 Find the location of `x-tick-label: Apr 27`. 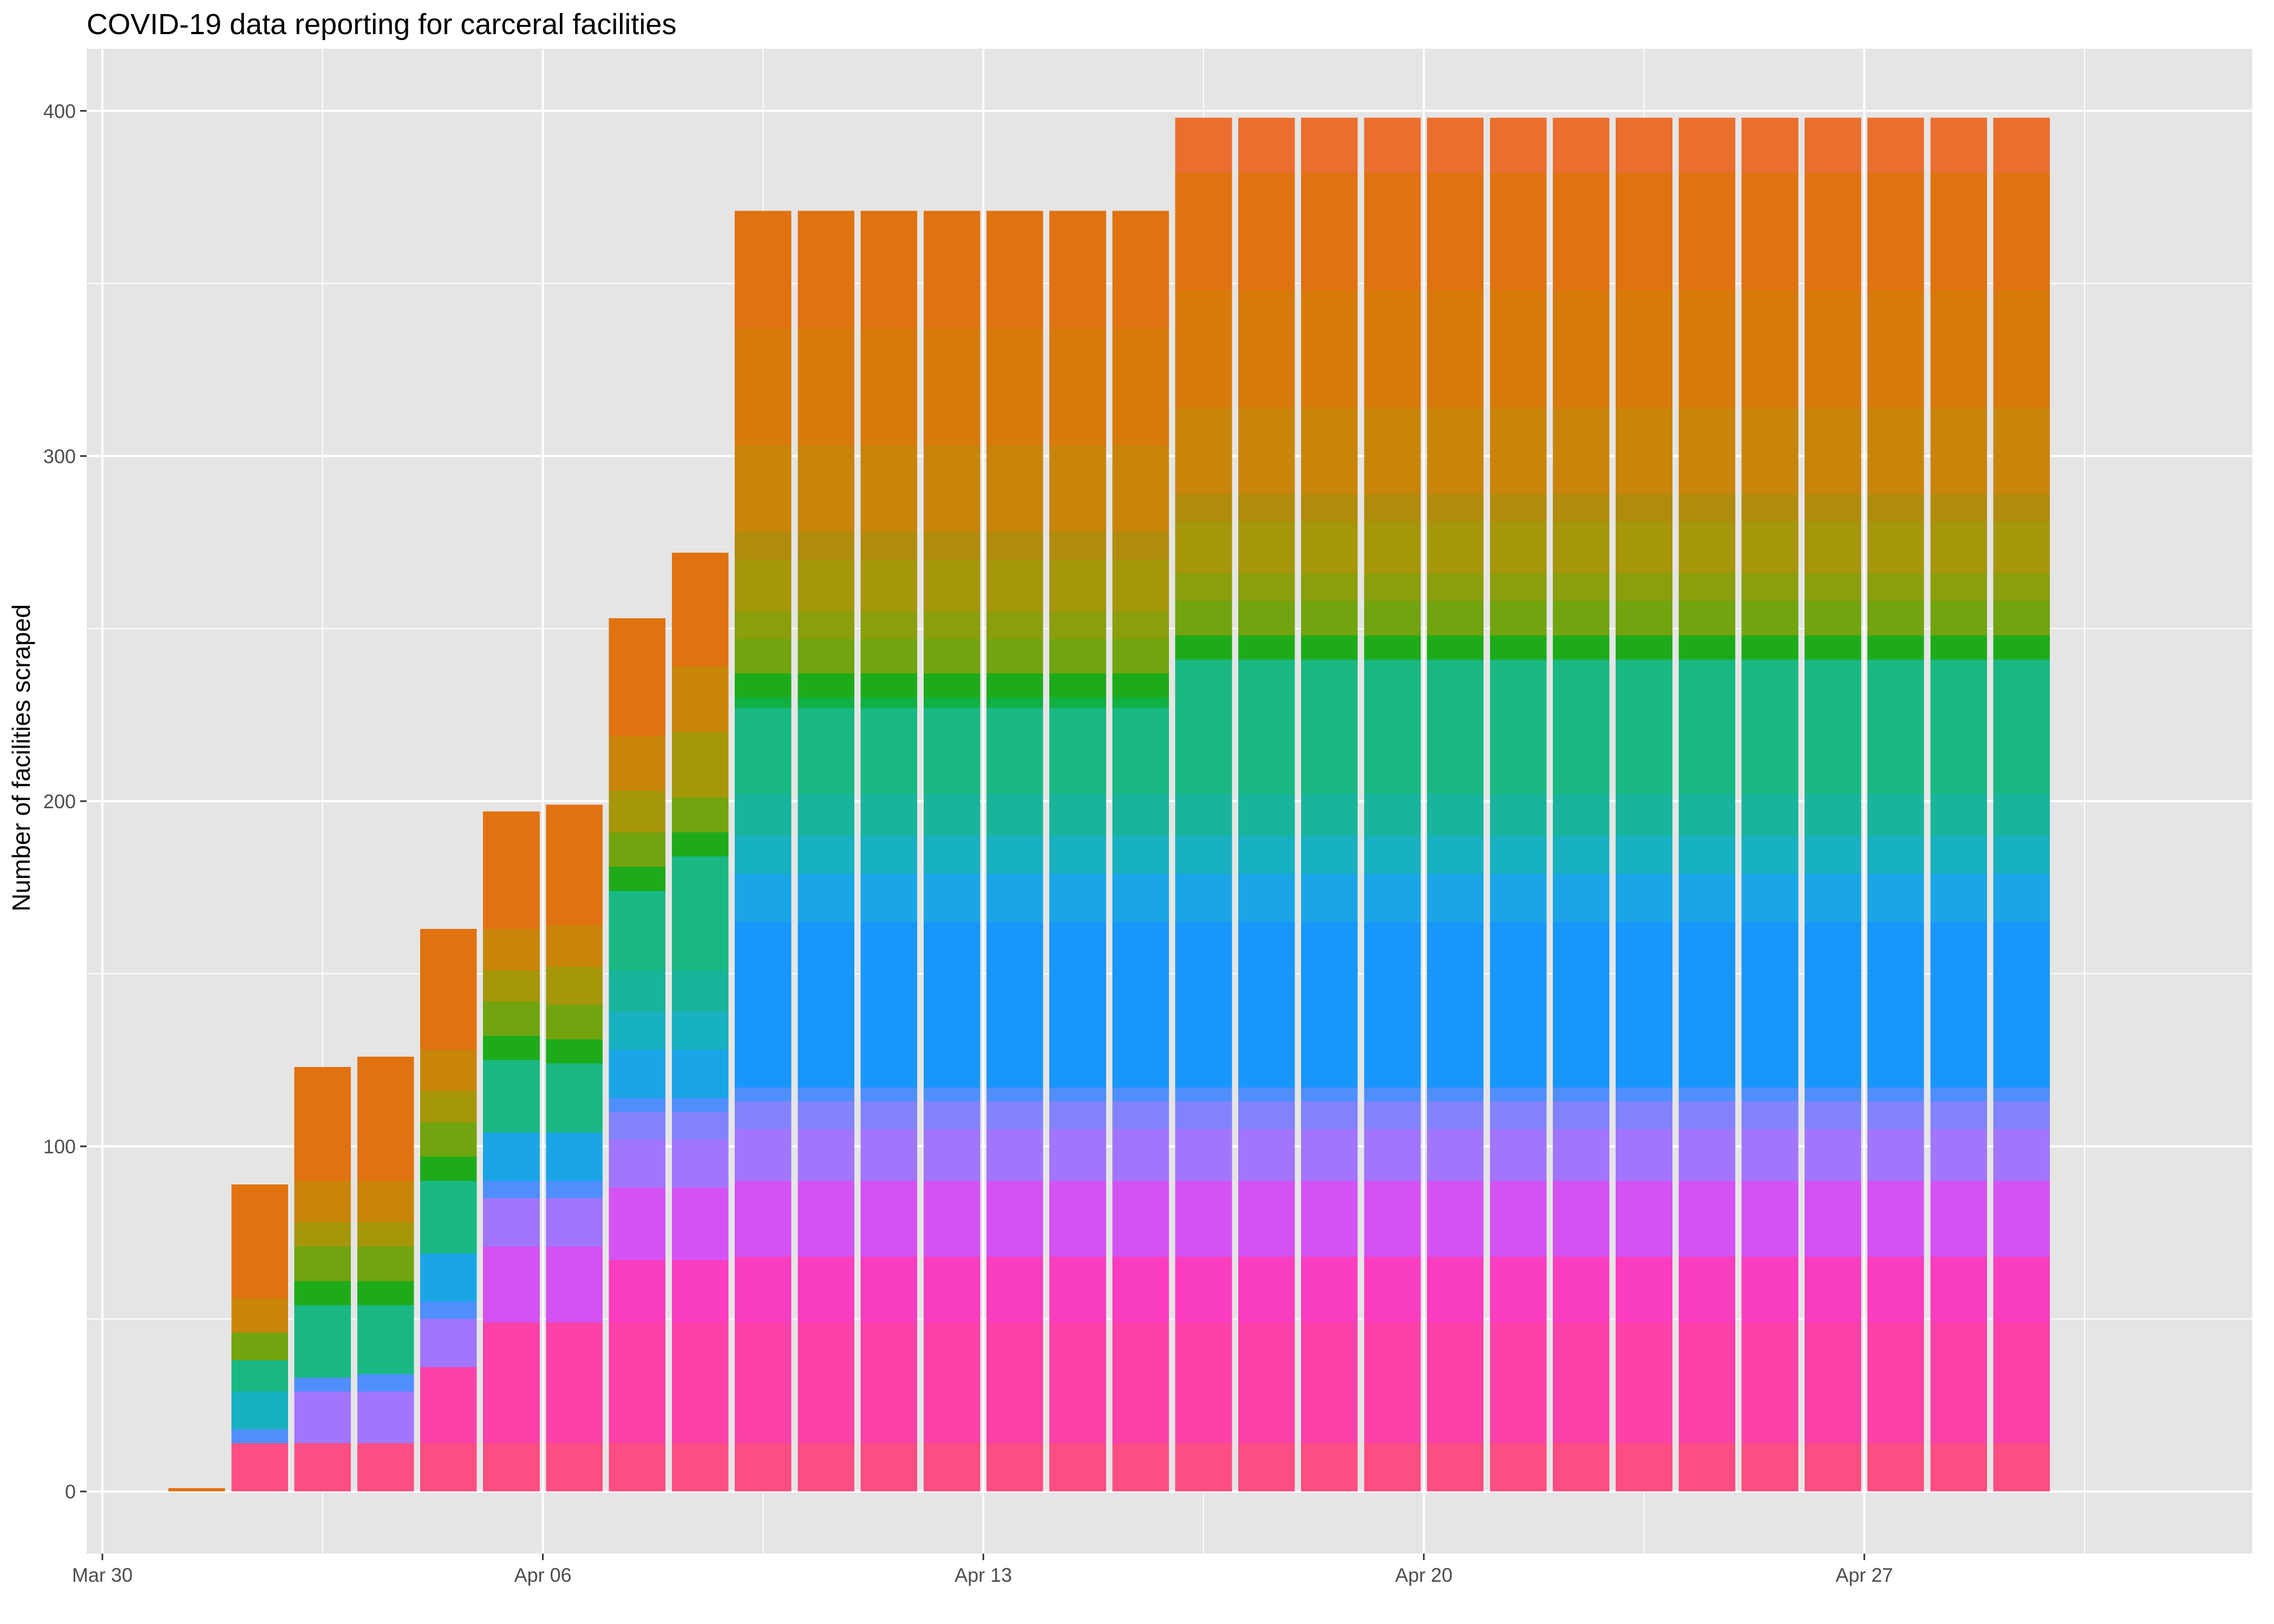

x-tick-label: Apr 27 is located at coordinates (1864, 1575).